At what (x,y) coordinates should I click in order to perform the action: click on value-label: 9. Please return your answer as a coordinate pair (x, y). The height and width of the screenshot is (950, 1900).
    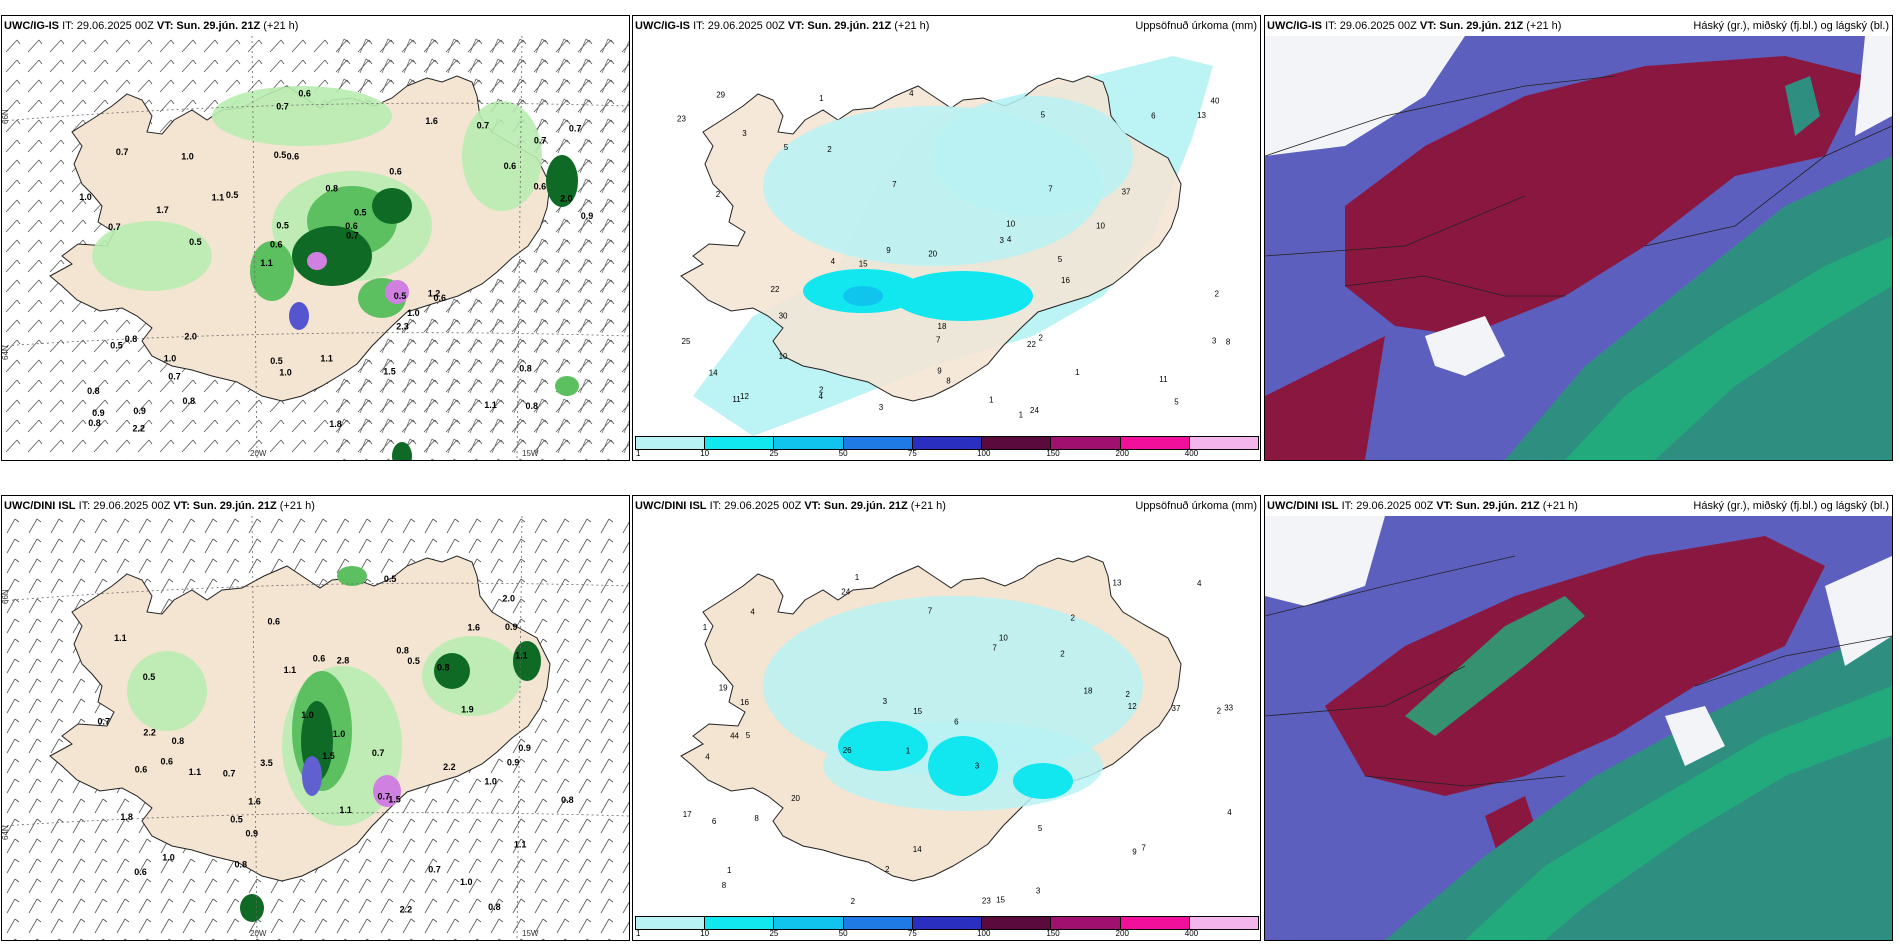
    Looking at the image, I should click on (939, 371).